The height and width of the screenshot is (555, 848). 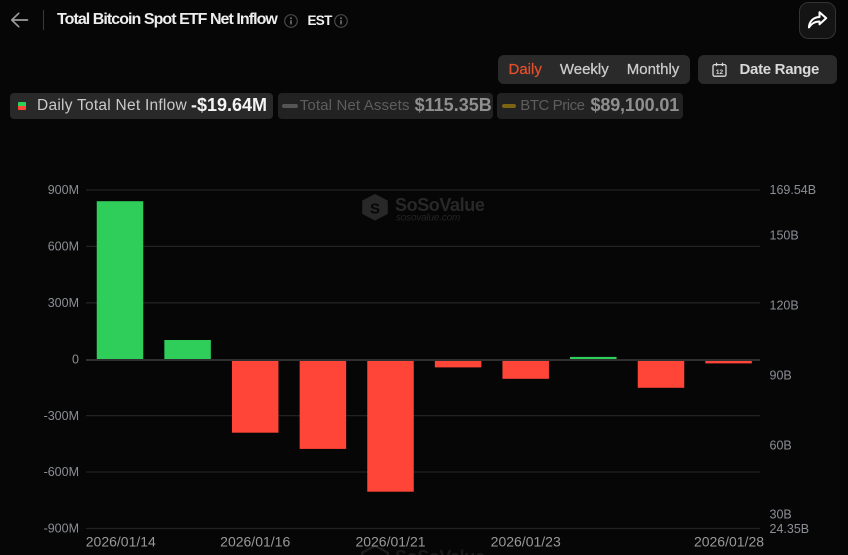 What do you see at coordinates (784, 306) in the screenshot?
I see `svg-text: 120B` at bounding box center [784, 306].